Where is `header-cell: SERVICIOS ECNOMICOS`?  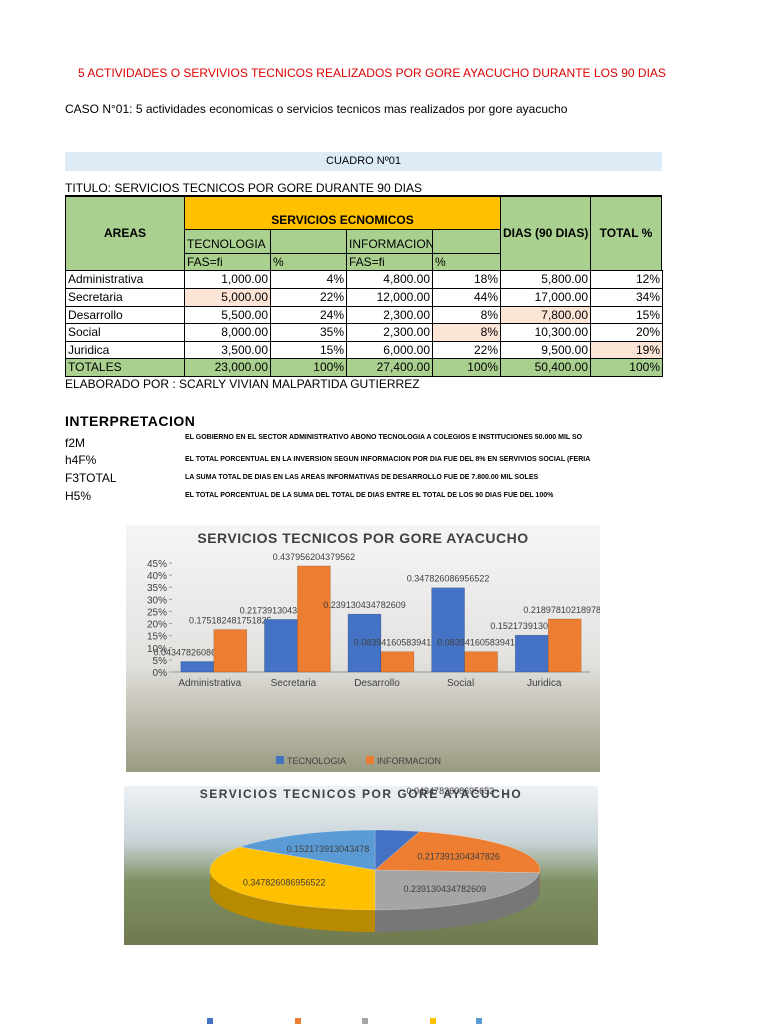 header-cell: SERVICIOS ECNOMICOS is located at coordinates (342, 213).